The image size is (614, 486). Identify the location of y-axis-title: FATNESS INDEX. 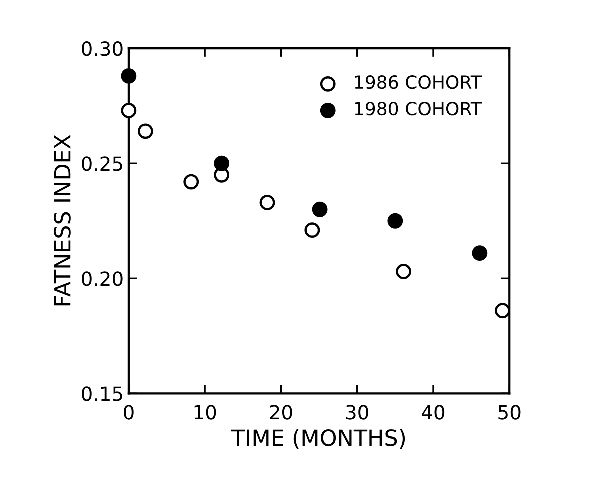
(62, 220).